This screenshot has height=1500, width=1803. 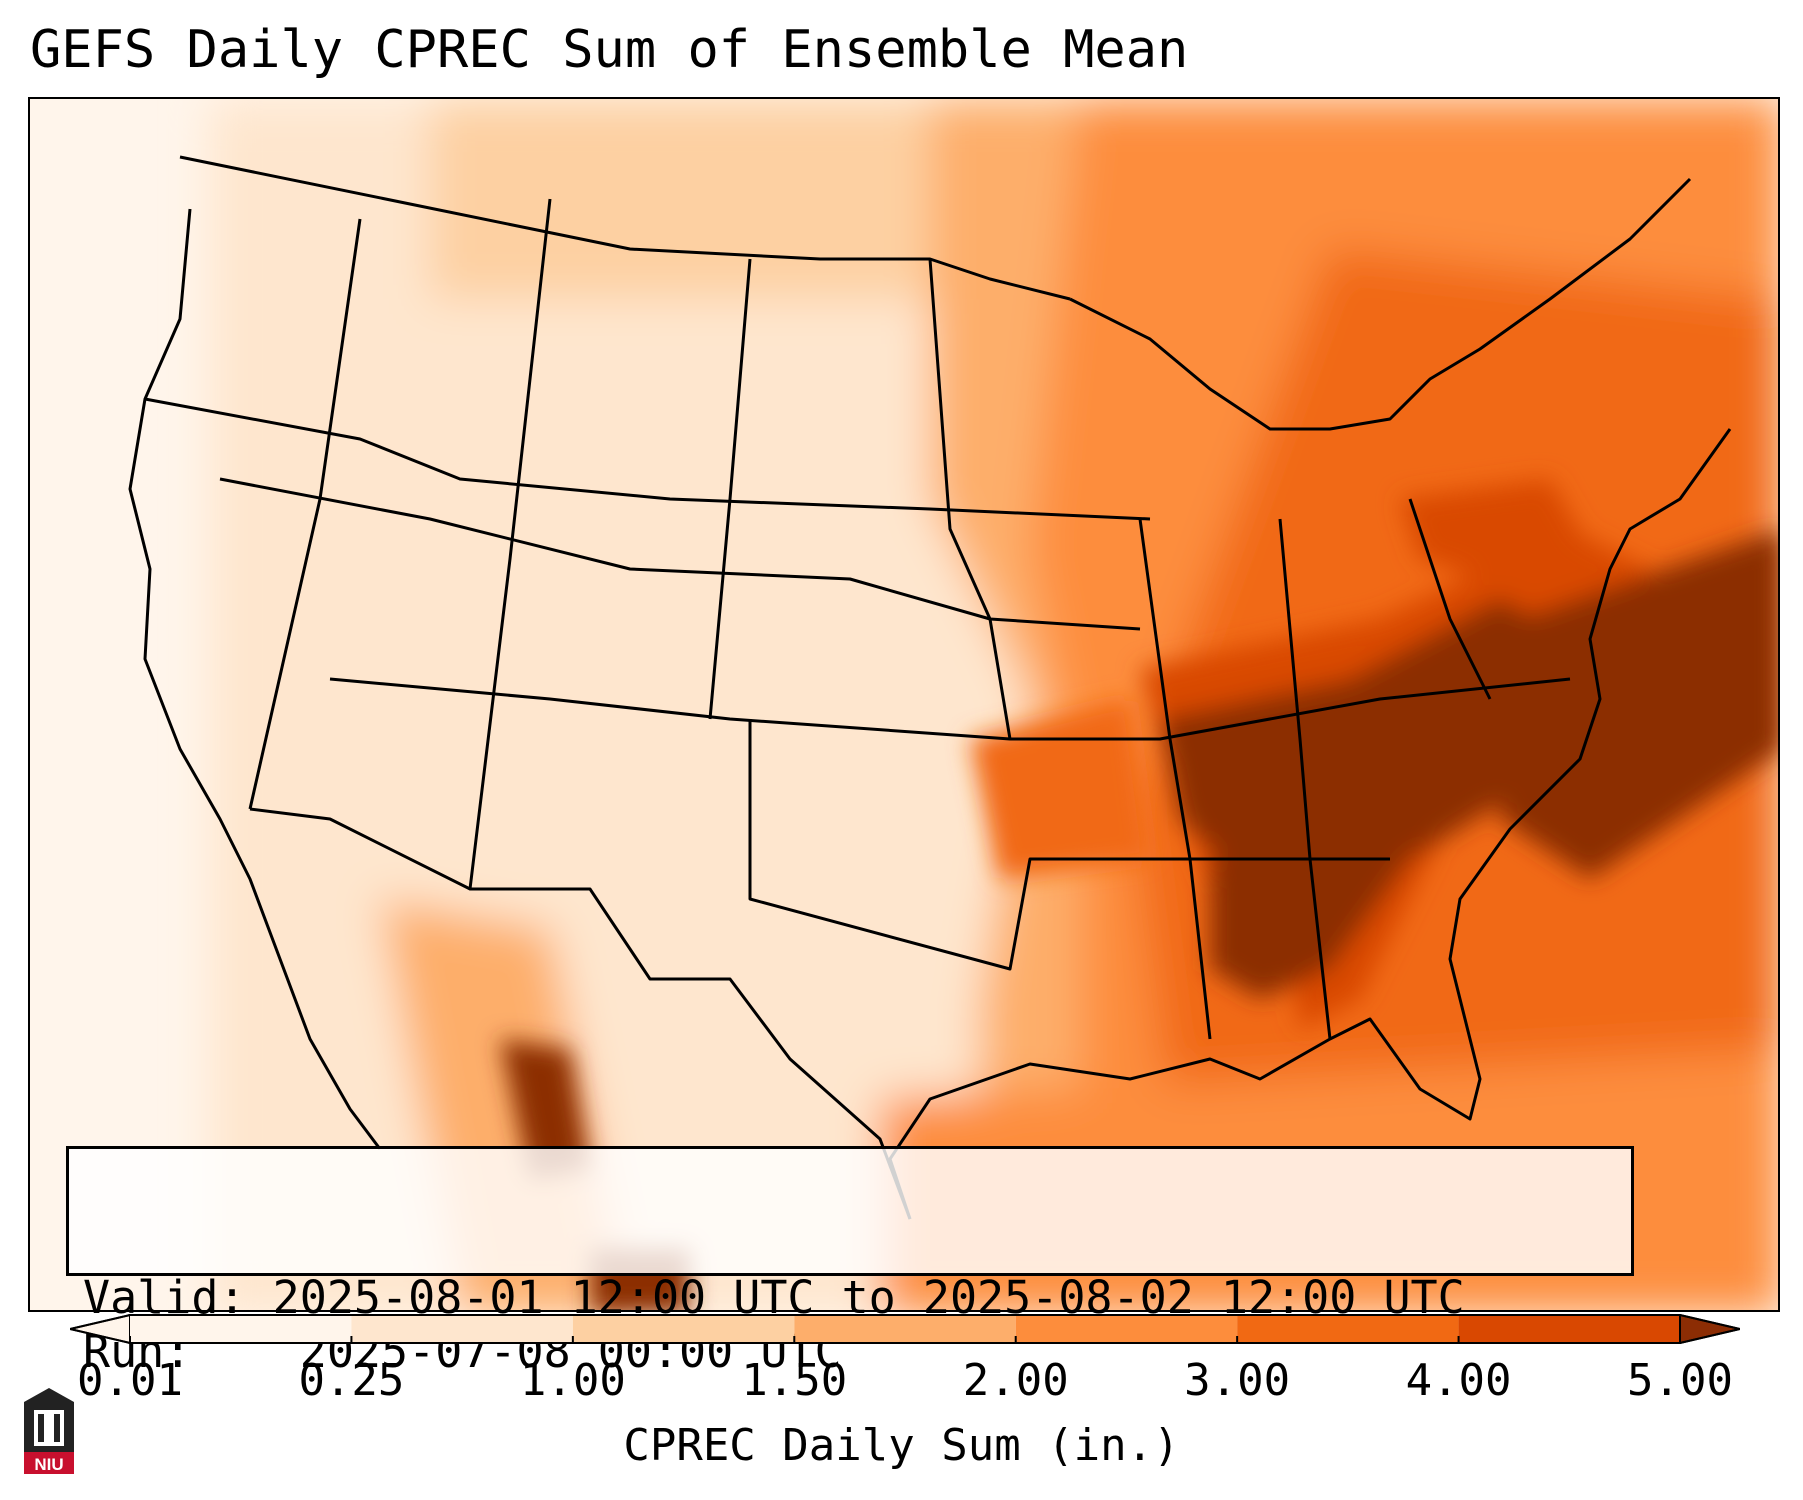 What do you see at coordinates (1380, 304) in the screenshot?
I see `great-lakes` at bounding box center [1380, 304].